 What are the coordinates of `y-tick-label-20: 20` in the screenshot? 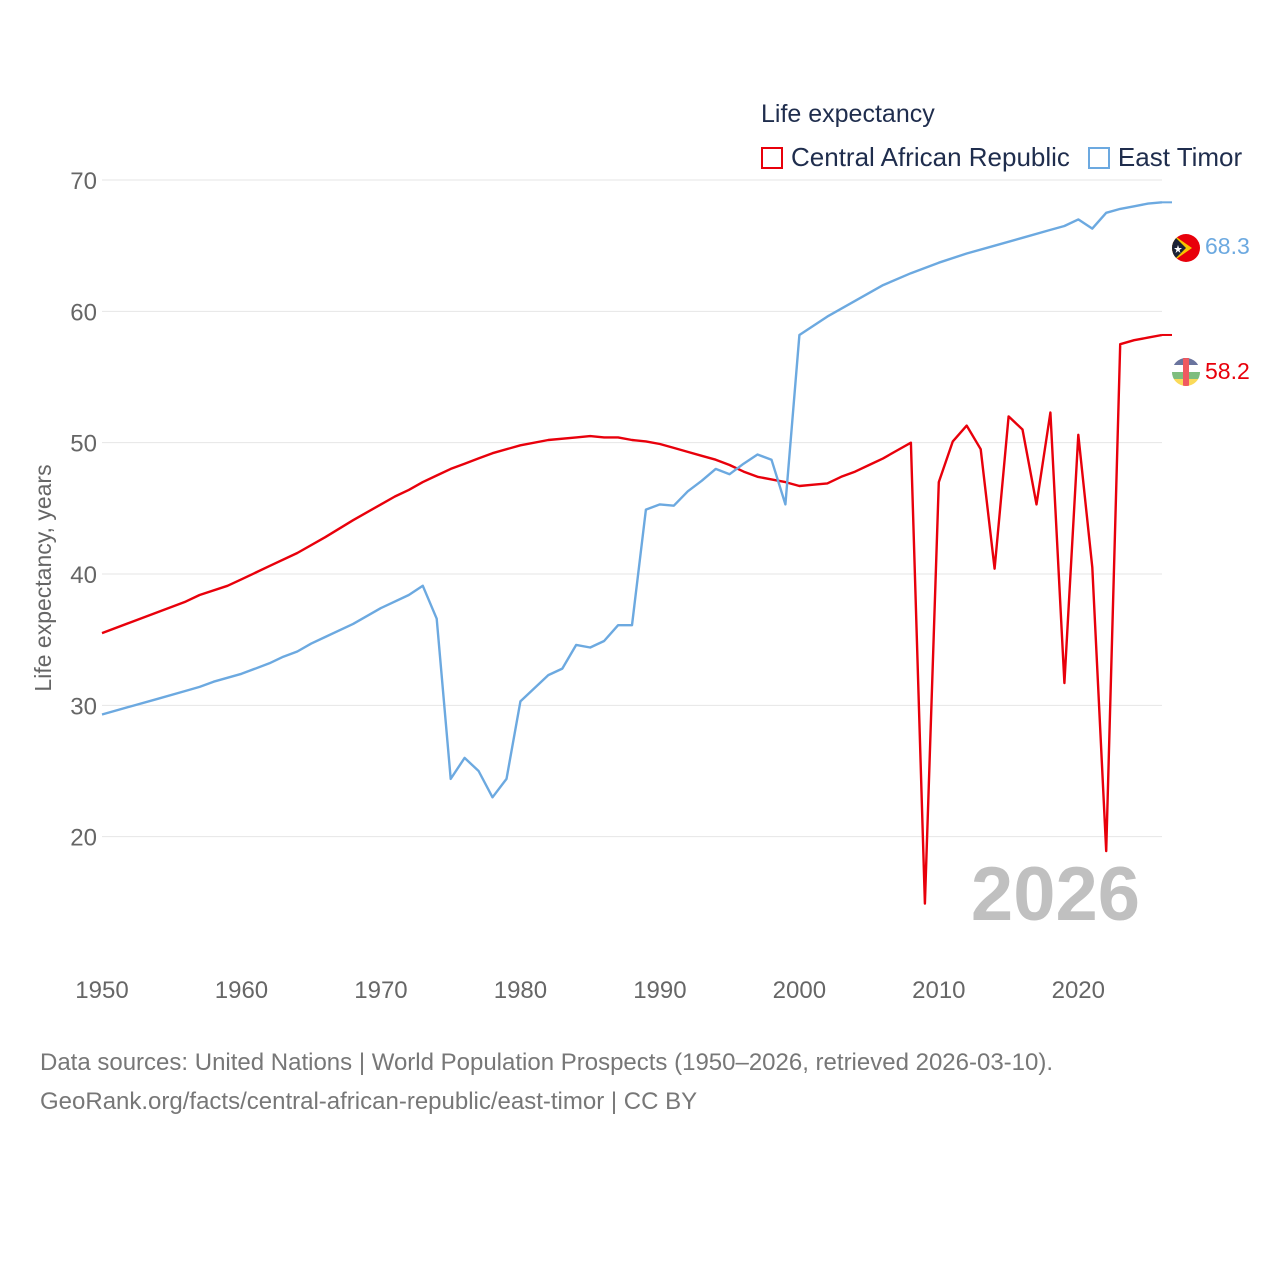 It's located at (83, 838).